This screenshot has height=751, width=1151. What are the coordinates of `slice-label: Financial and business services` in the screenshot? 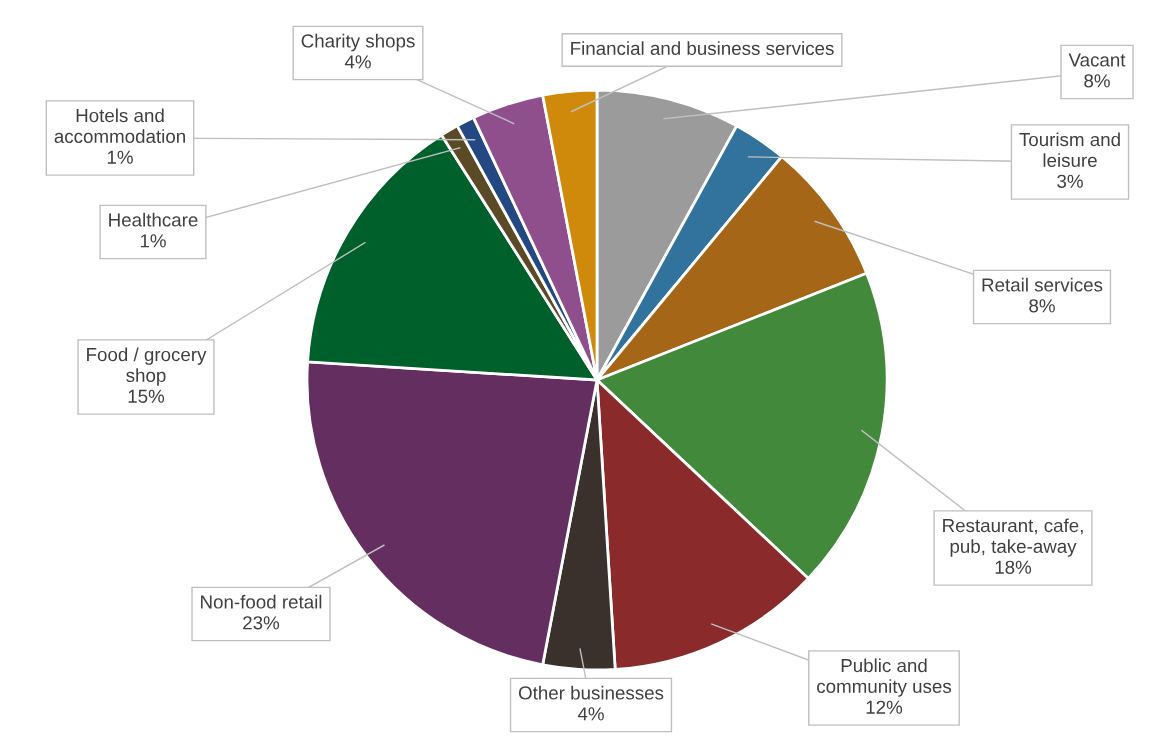 It's located at (702, 48).